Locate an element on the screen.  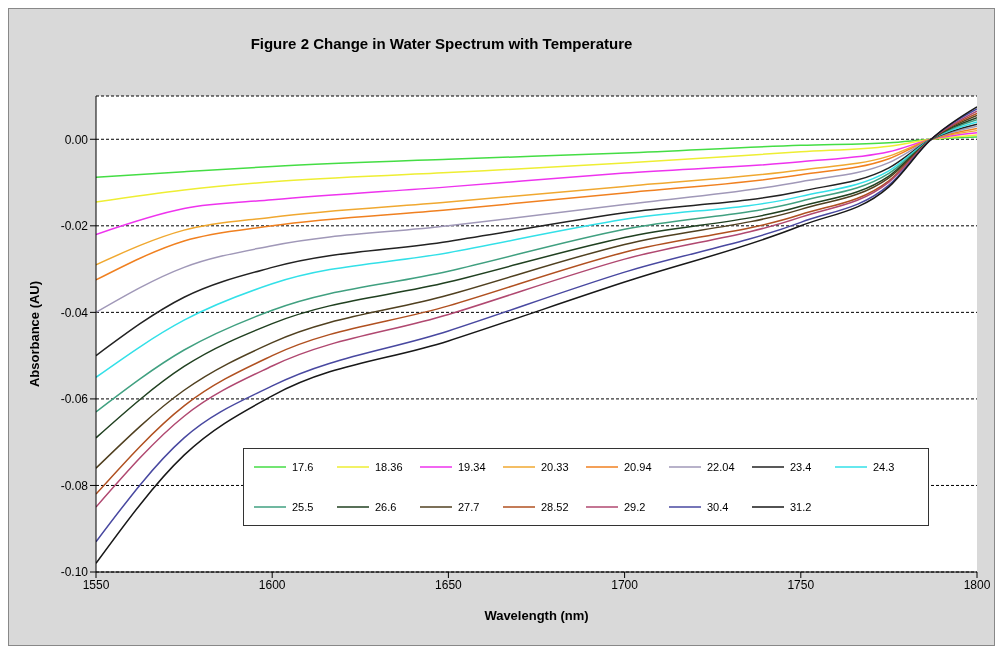
legend-label: 29.2 is located at coordinates (635, 507).